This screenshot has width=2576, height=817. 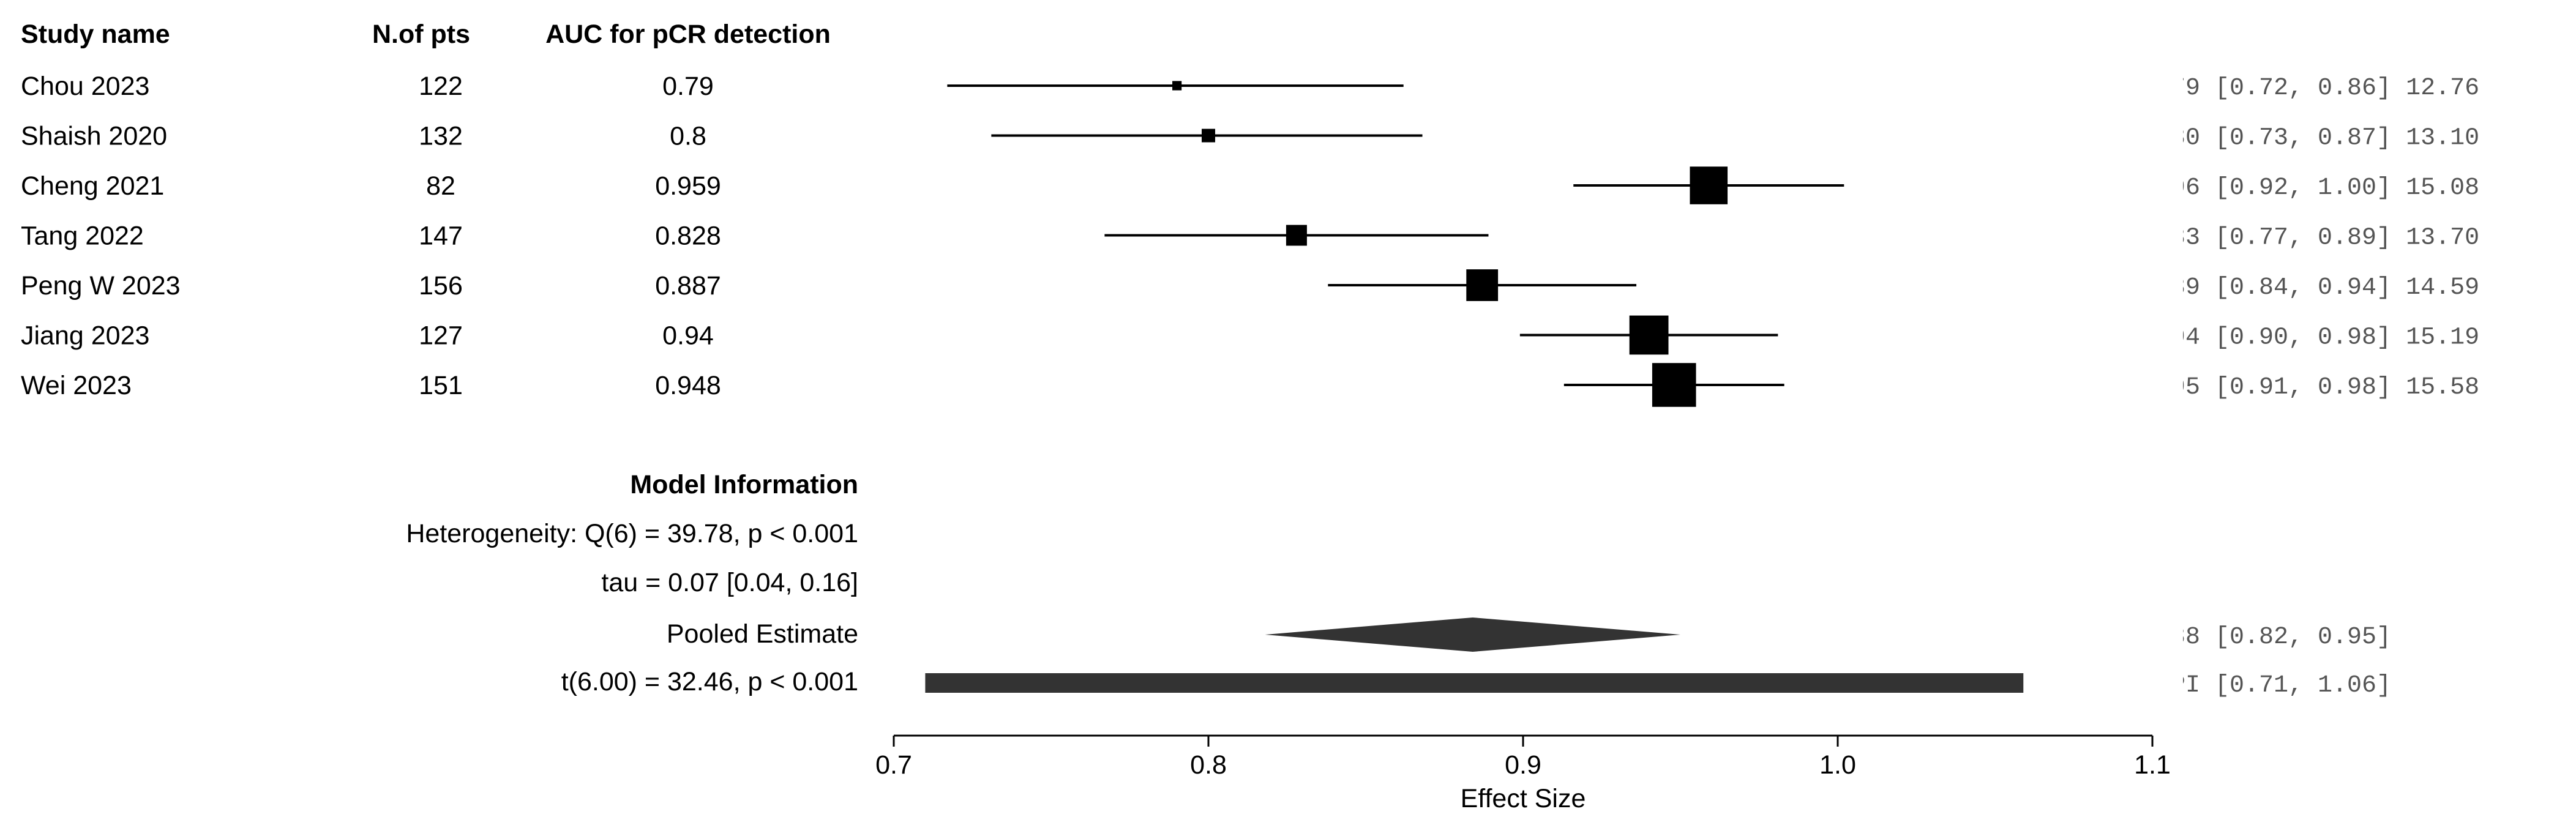 I want to click on study-row: Shaish 2020 132 0.8 80 [0.73, 0.87] 13.10, so click(x=1250, y=137).